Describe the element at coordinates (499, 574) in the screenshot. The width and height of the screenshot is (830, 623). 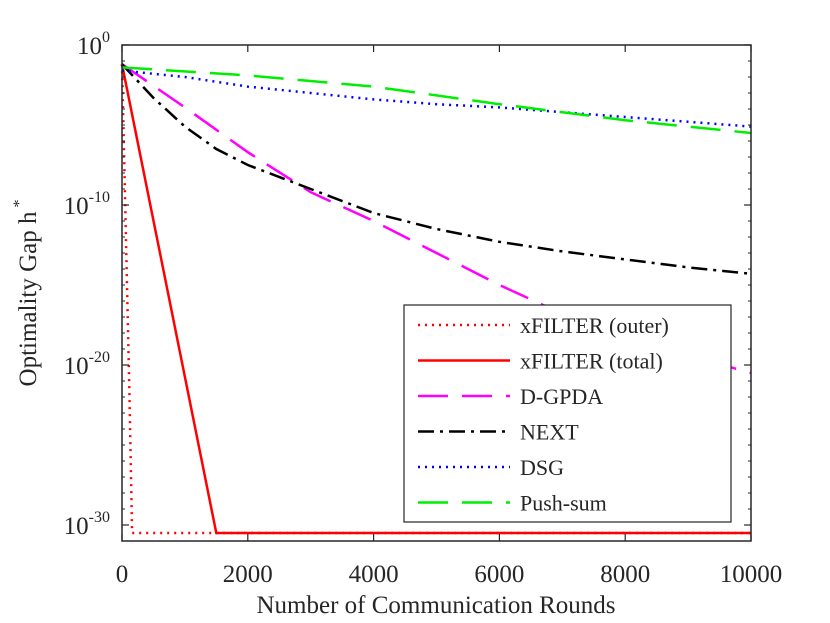
I see `x-tick-label: 6000` at that location.